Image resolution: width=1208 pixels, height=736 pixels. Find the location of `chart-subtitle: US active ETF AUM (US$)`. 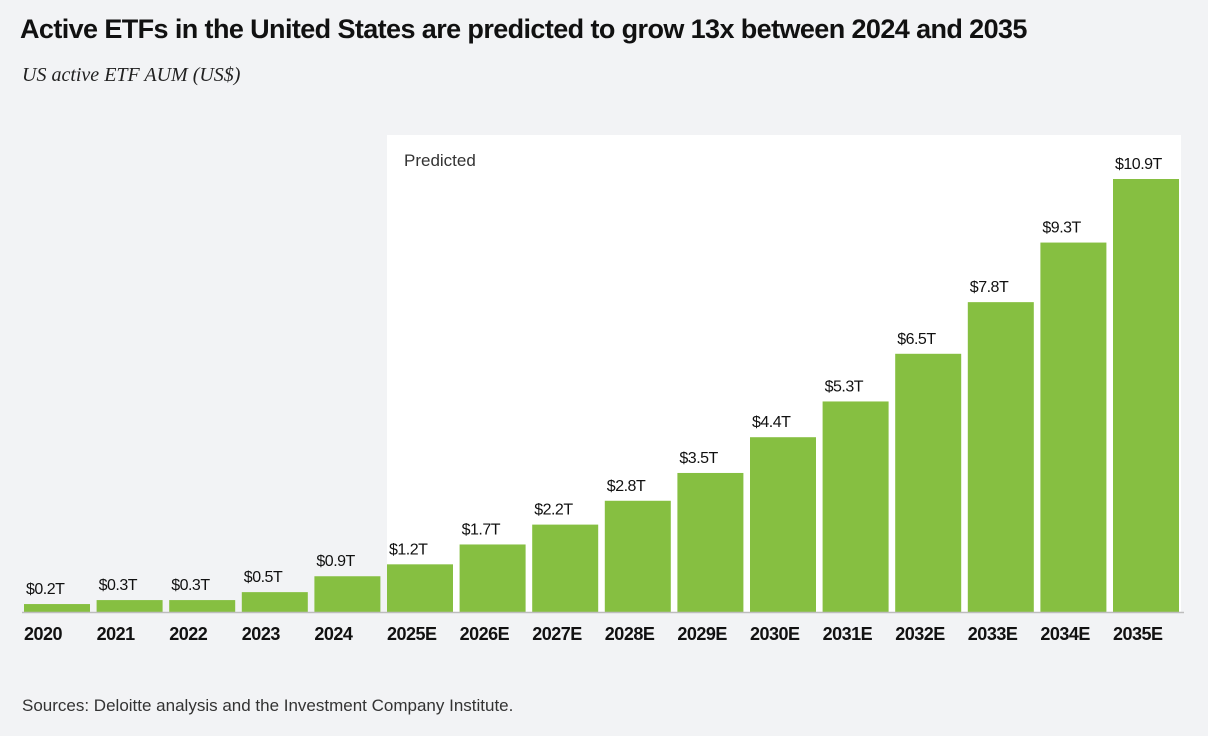

chart-subtitle: US active ETF AUM (US$) is located at coordinates (131, 75).